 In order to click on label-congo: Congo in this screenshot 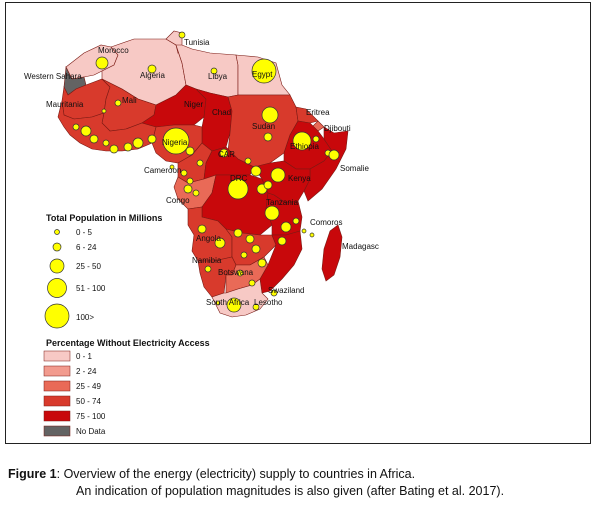, I will do `click(178, 200)`.